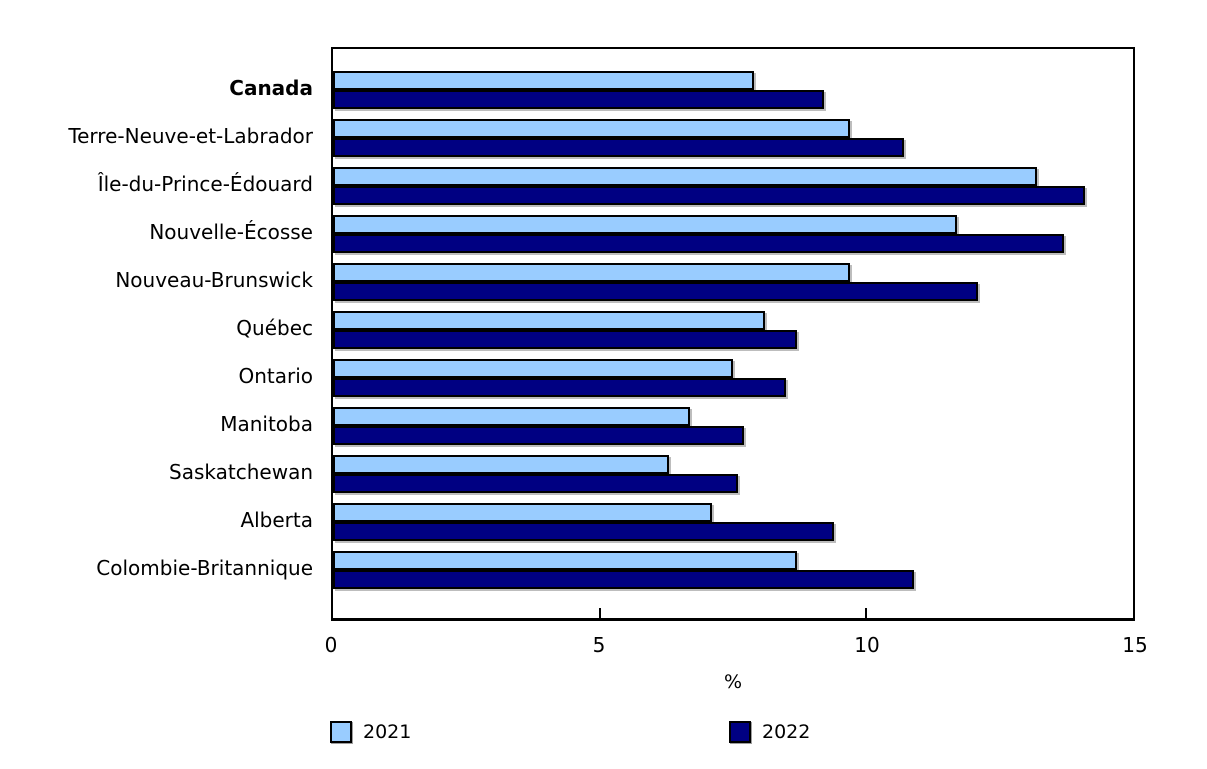 This screenshot has height=769, width=1207. Describe the element at coordinates (341, 732) in the screenshot. I see `legend-swatch-2021` at that location.